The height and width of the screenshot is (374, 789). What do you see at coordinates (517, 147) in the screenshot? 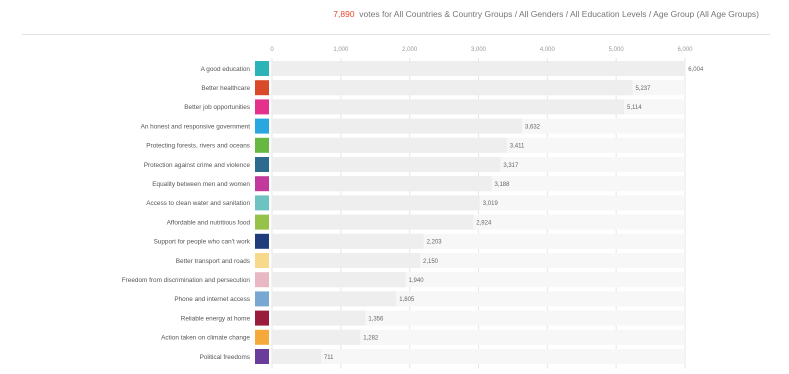
I see `value-label: 3,411` at bounding box center [517, 147].